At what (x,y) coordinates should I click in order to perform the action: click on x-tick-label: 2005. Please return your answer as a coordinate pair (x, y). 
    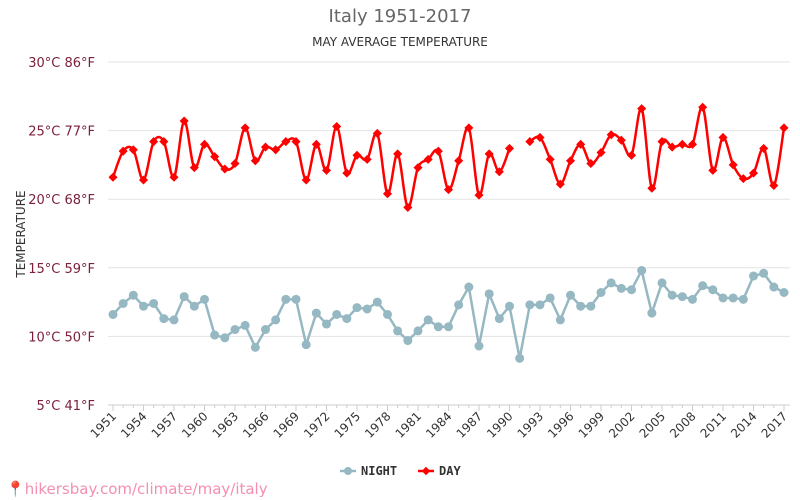
    Looking at the image, I should click on (652, 424).